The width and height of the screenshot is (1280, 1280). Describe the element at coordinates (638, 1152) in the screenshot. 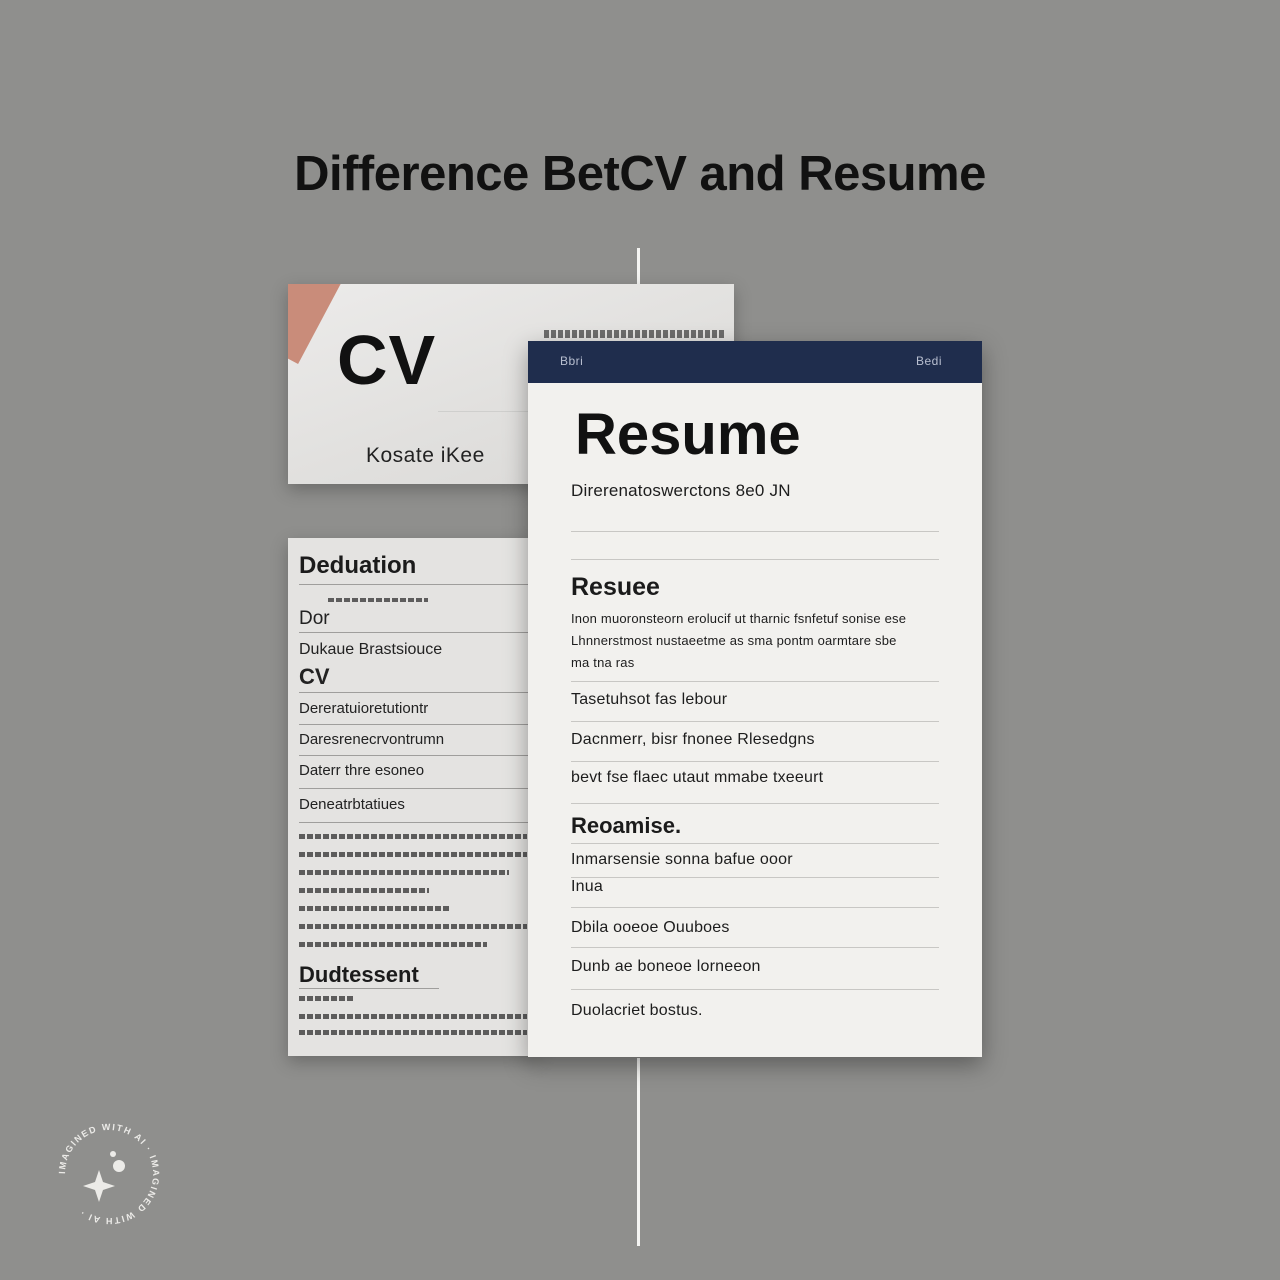

I see `center-divider-bottom` at that location.